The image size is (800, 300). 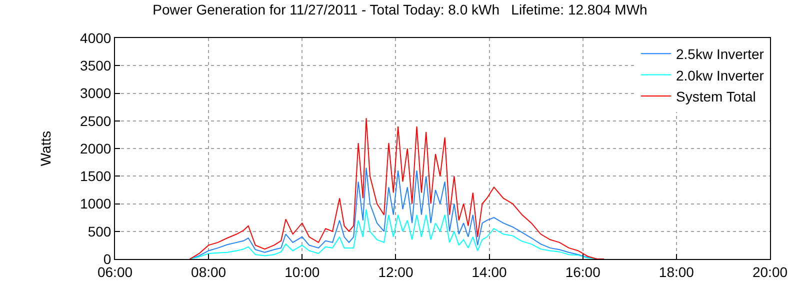 What do you see at coordinates (96, 66) in the screenshot?
I see `y-tick-label: 3500` at bounding box center [96, 66].